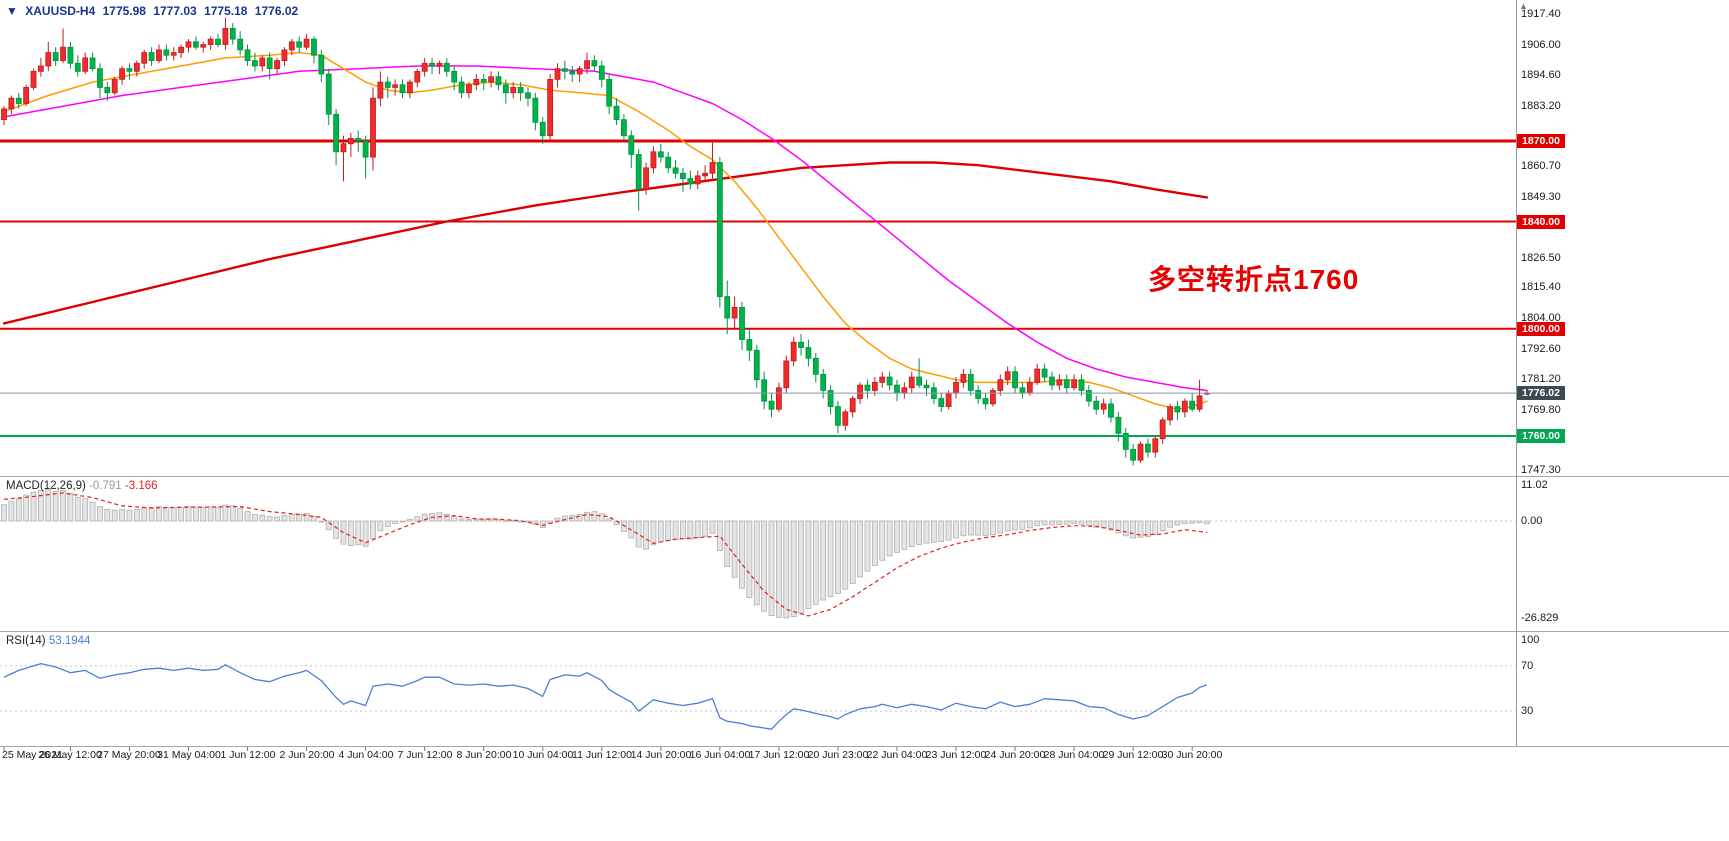 The width and height of the screenshot is (1729, 841). What do you see at coordinates (1254, 279) in the screenshot?
I see `chart-annotation: 多空转折点1760` at bounding box center [1254, 279].